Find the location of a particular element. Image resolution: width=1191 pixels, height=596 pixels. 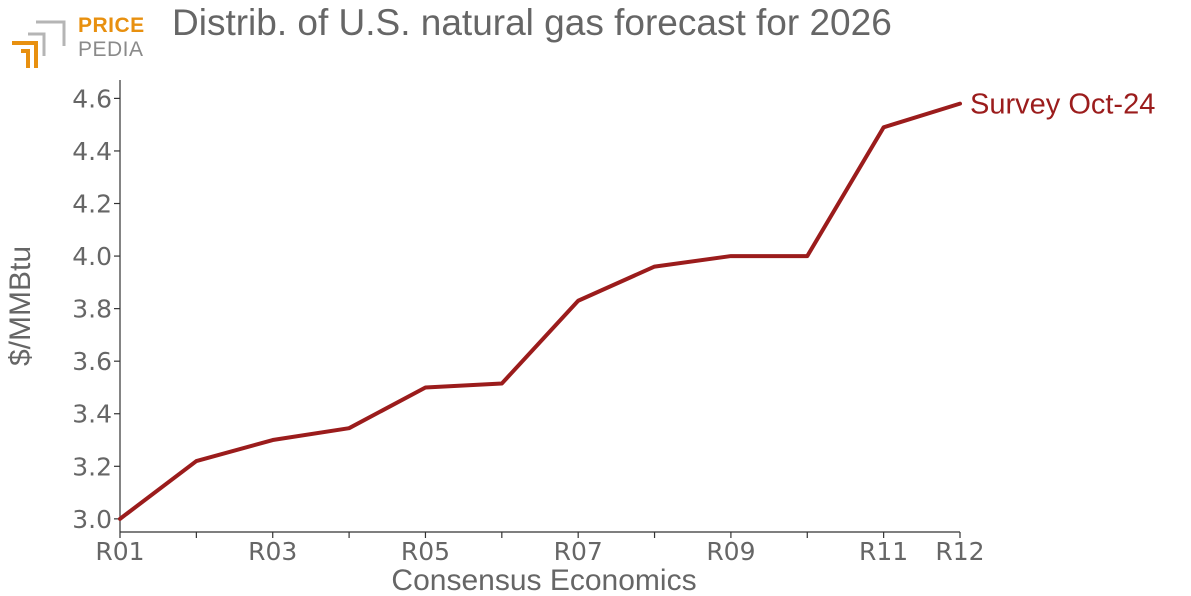

series-label: Survey Oct-24 is located at coordinates (1062, 105).